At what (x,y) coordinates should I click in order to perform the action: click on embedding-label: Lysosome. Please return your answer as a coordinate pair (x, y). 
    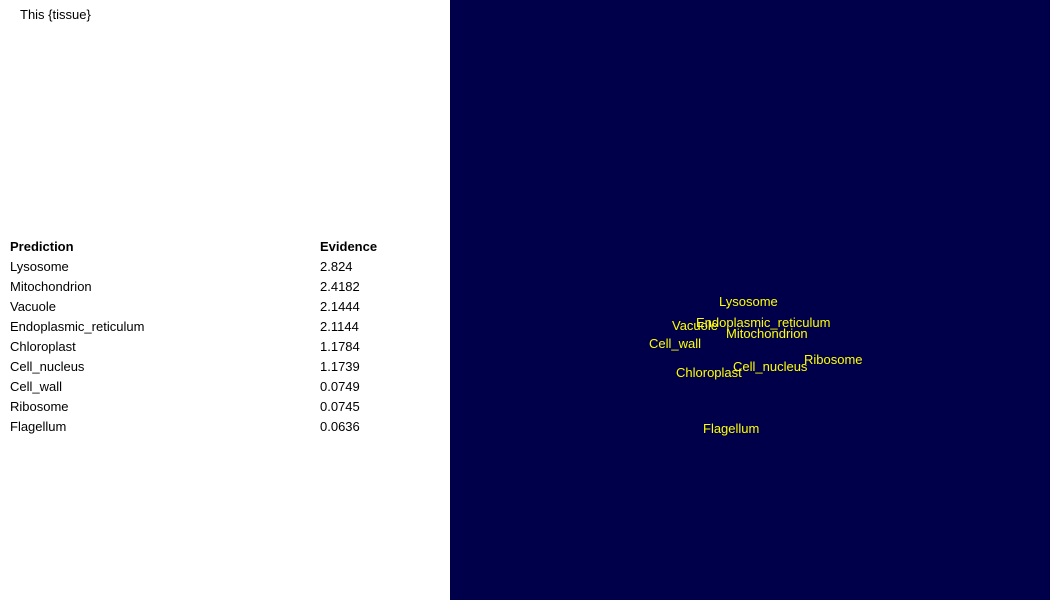
    Looking at the image, I should click on (748, 301).